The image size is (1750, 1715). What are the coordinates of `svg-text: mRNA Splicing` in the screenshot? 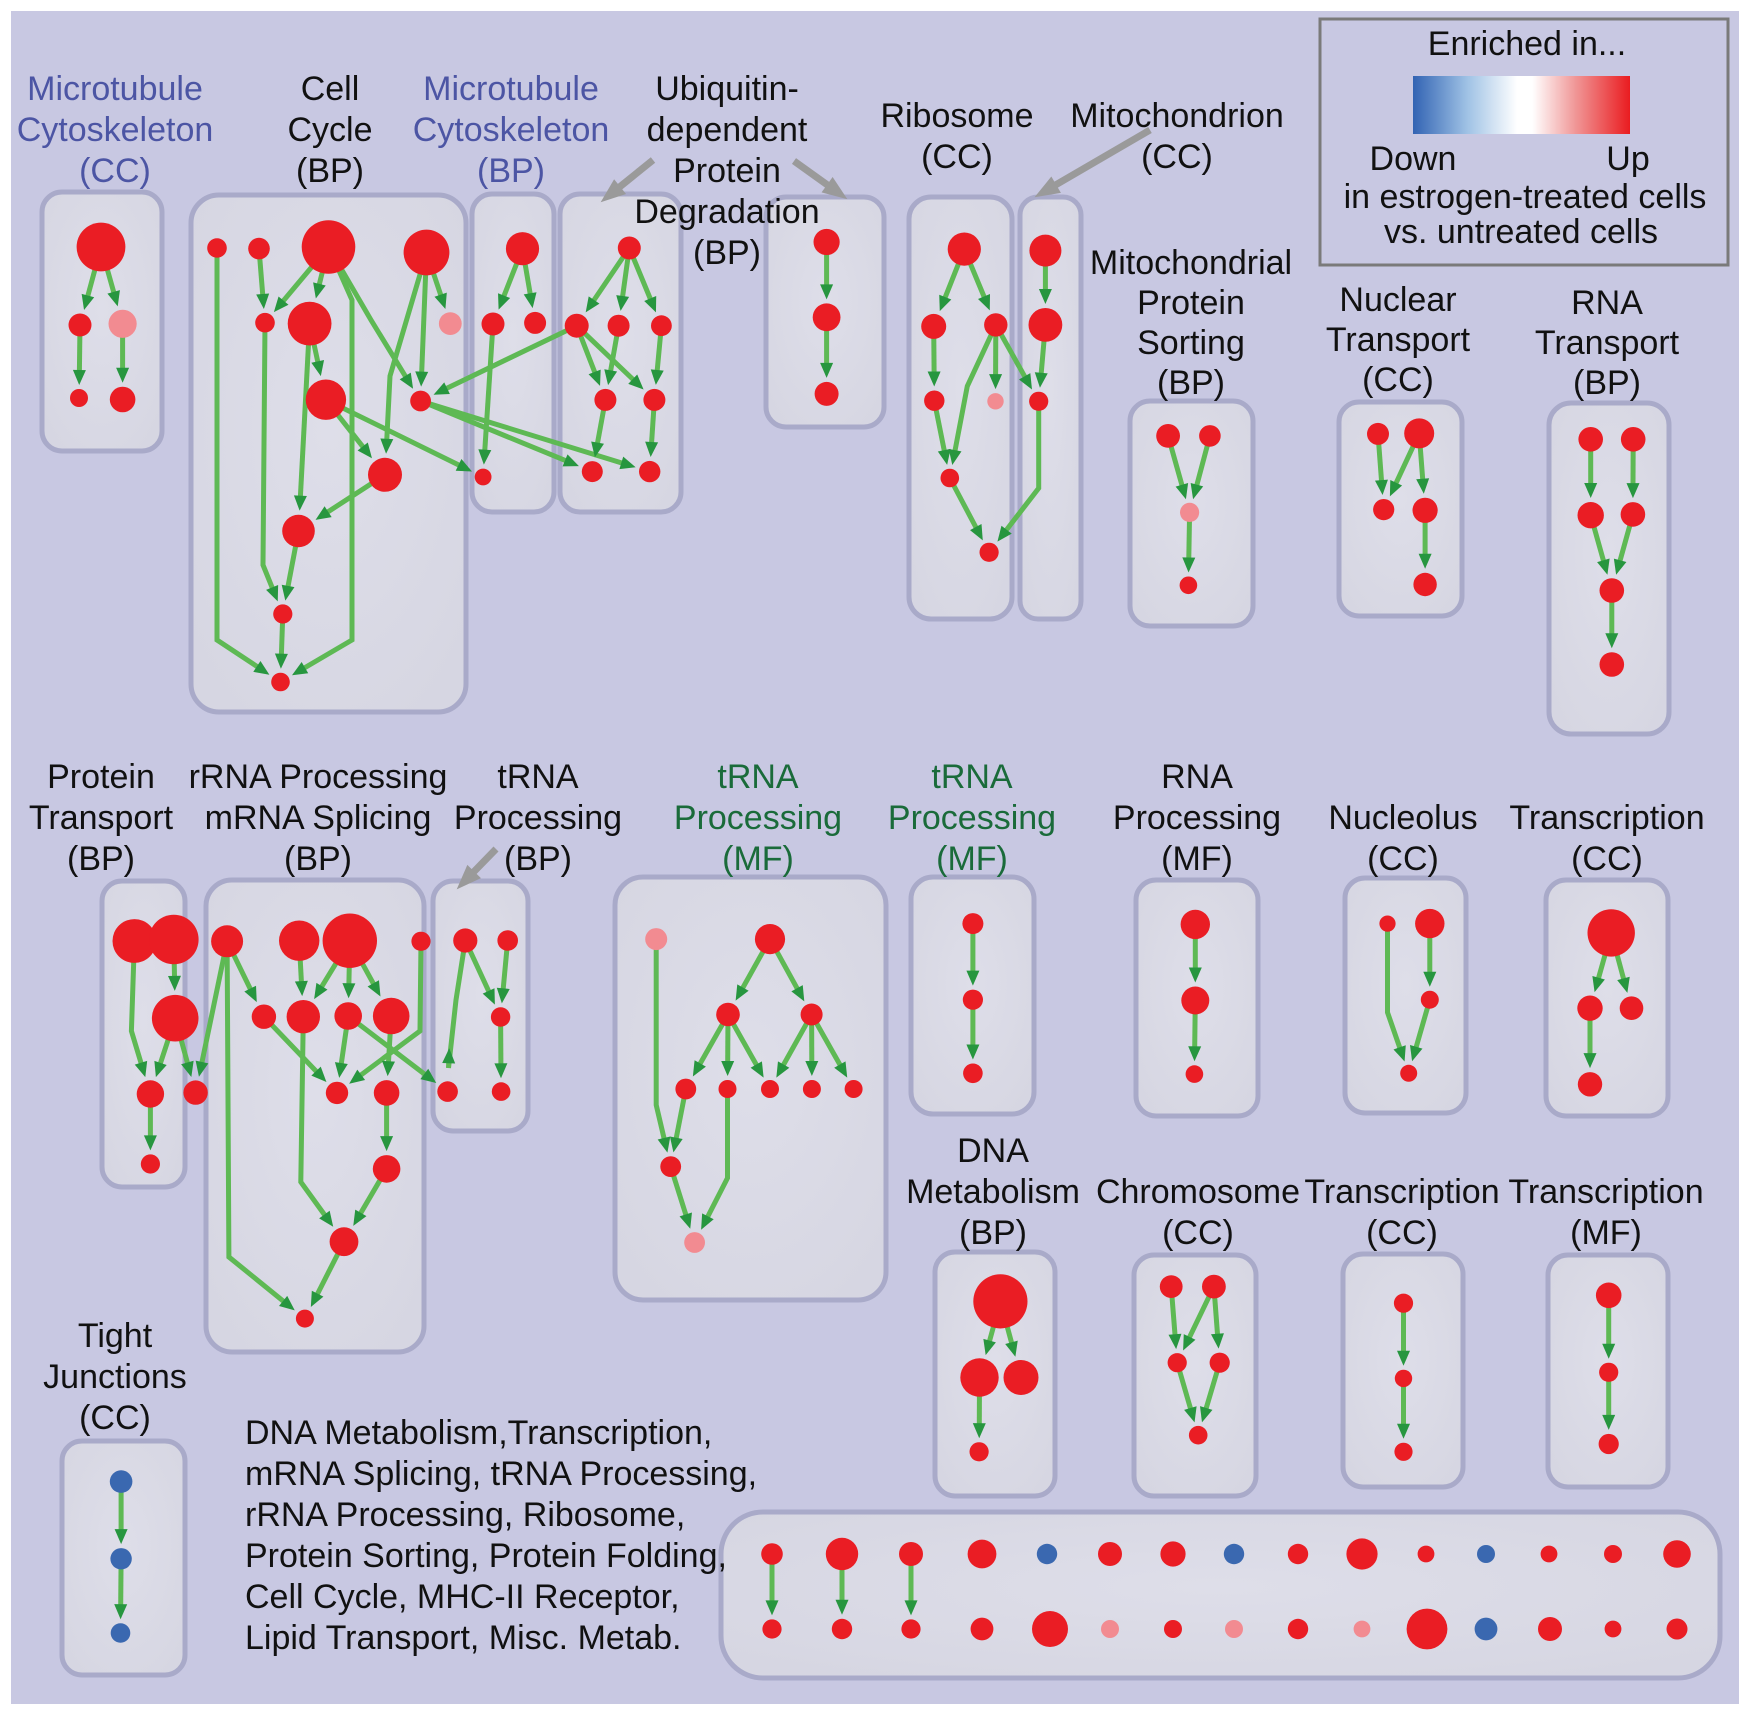 It's located at (318, 818).